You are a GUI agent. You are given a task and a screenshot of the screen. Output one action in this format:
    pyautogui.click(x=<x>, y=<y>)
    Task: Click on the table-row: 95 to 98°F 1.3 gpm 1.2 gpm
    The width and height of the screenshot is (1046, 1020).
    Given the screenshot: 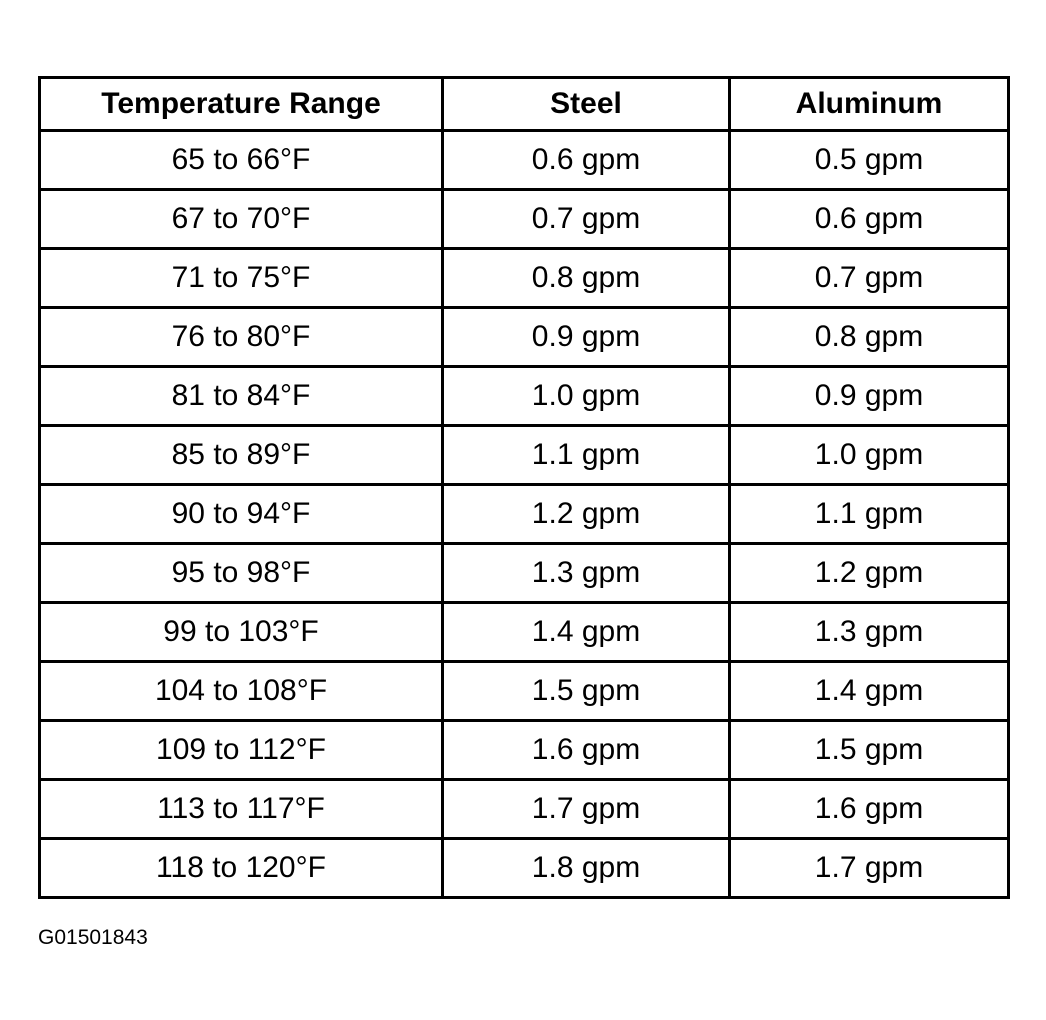 What is the action you would take?
    pyautogui.click(x=524, y=573)
    